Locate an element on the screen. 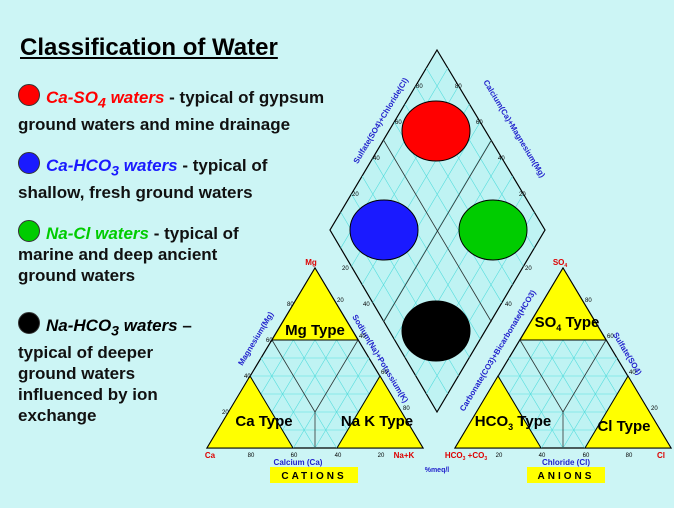 This screenshot has height=508, width=674. axis-calcium: Calcium (Ca) is located at coordinates (298, 462).